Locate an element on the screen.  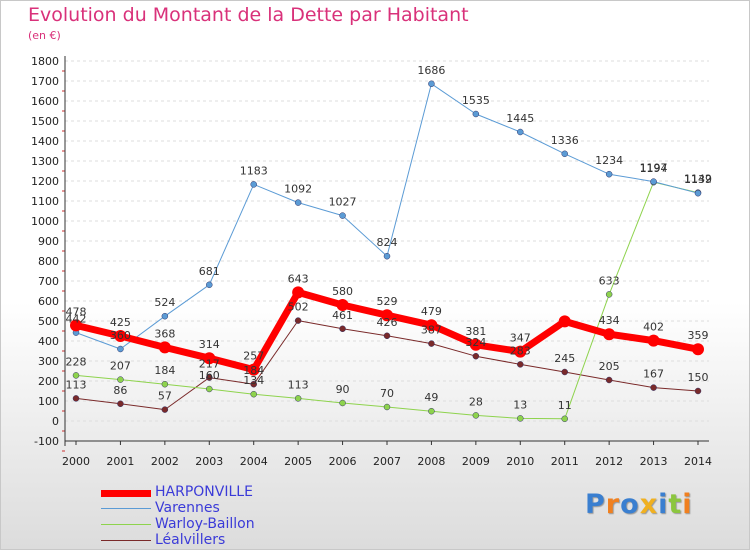
data-label: 1142 is located at coordinates (698, 179).